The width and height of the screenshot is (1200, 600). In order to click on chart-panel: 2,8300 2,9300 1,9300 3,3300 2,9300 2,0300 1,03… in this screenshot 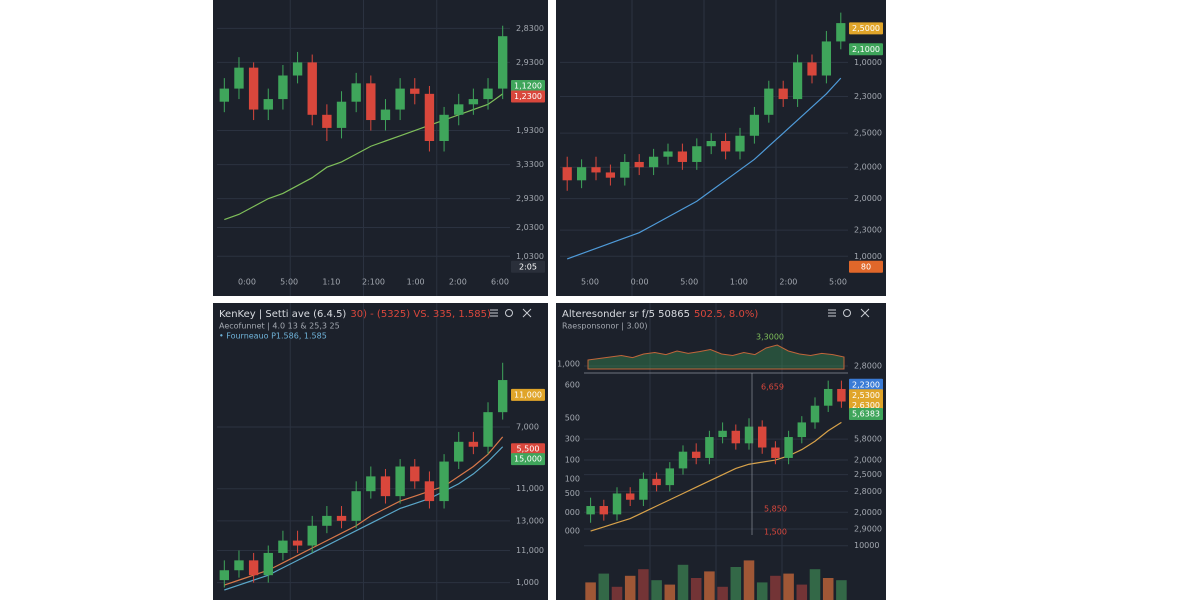, I will do `click(380, 148)`.